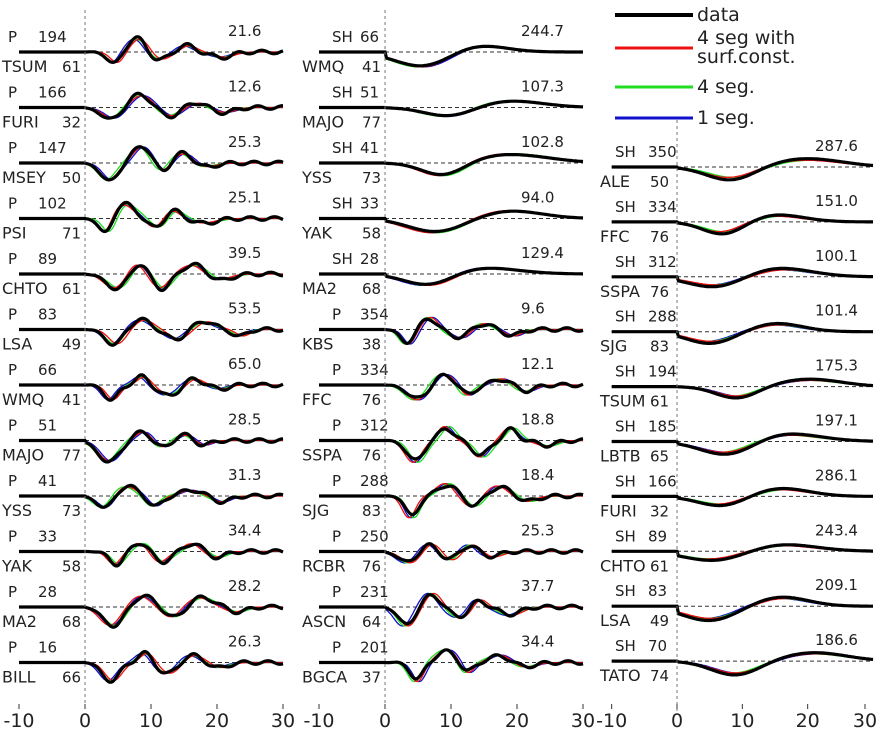 Image resolution: width=881 pixels, height=733 pixels. What do you see at coordinates (836, 311) in the screenshot?
I see `peak-amplitude: 101.4` at bounding box center [836, 311].